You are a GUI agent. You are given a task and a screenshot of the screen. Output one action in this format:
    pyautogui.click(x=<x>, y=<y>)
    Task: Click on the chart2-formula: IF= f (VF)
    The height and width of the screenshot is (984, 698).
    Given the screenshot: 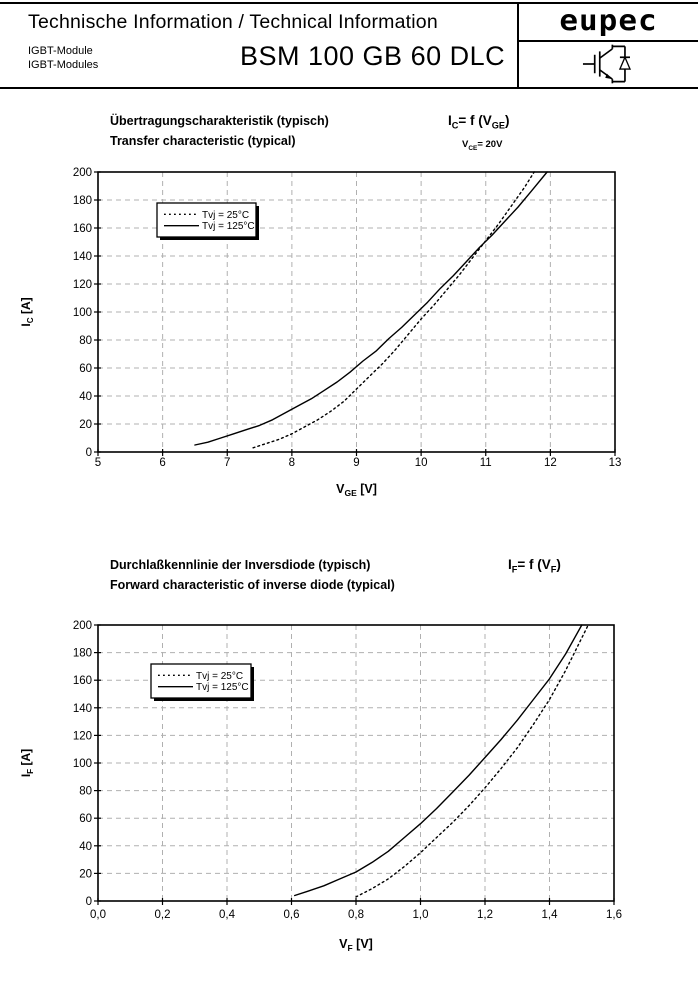 What is the action you would take?
    pyautogui.click(x=534, y=566)
    